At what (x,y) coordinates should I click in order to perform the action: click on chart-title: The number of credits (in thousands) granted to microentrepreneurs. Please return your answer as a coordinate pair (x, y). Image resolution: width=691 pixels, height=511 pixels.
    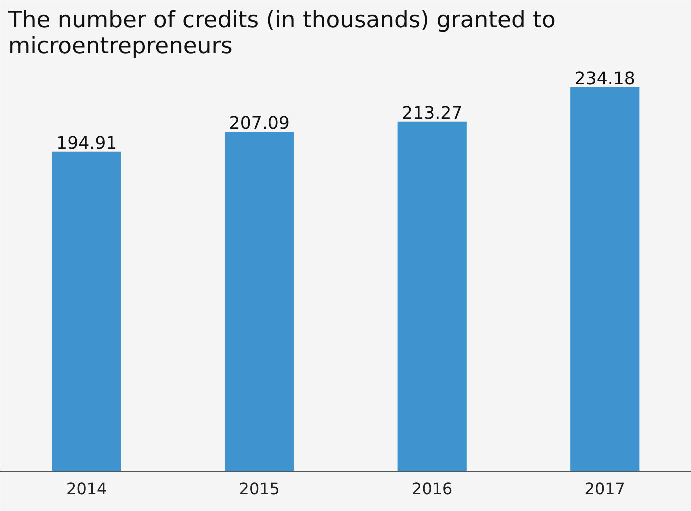
    Looking at the image, I should click on (282, 34).